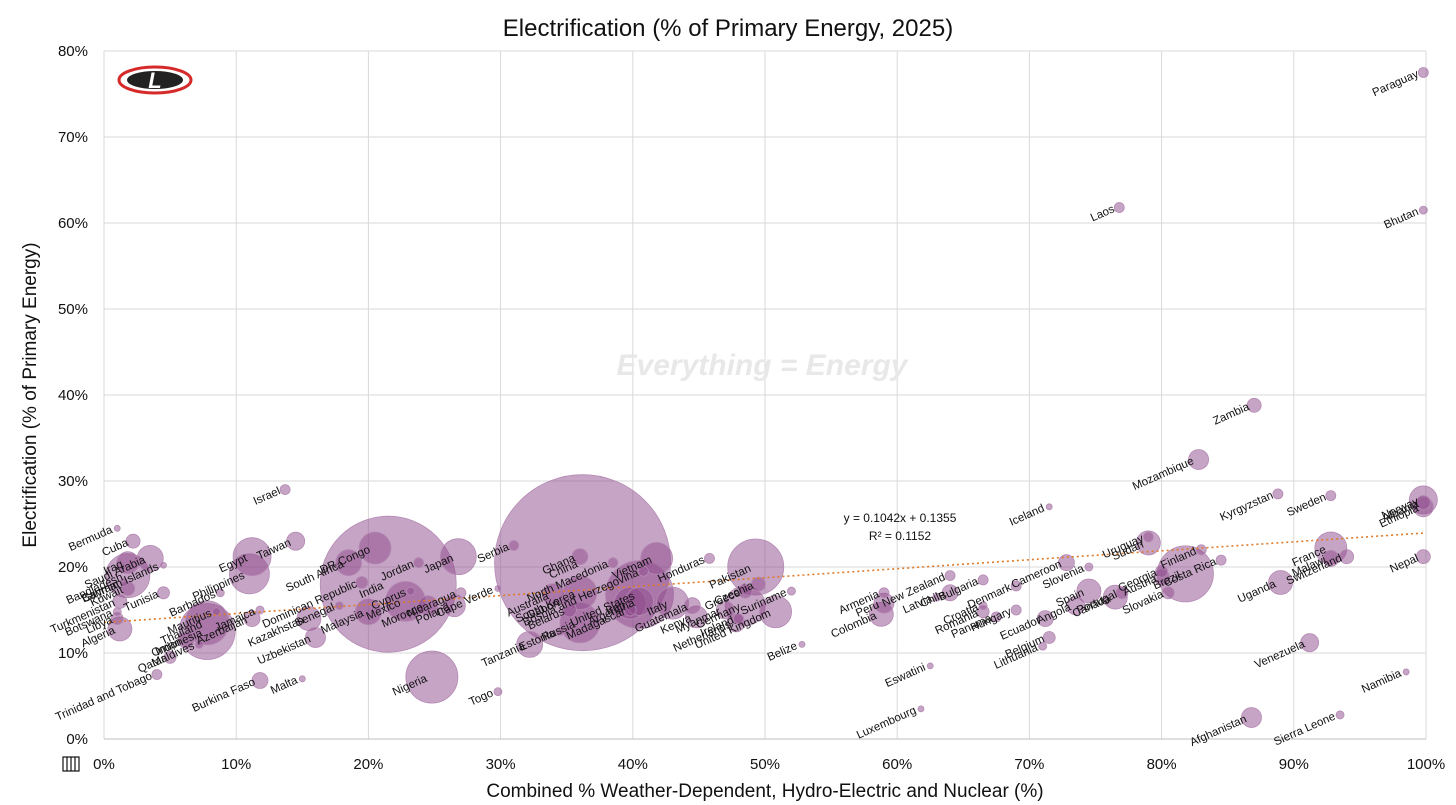 Image resolution: width=1456 pixels, height=805 pixels. What do you see at coordinates (236, 764) in the screenshot?
I see `x-tick-label: 10%` at bounding box center [236, 764].